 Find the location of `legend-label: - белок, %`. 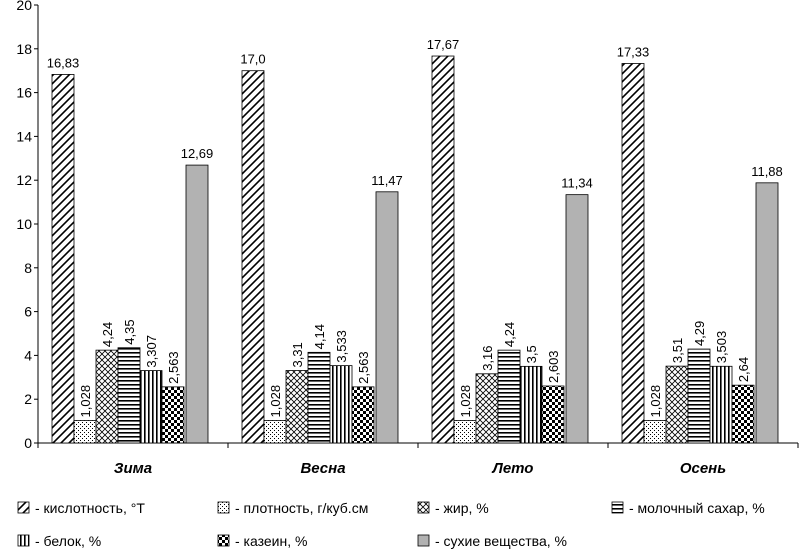

legend-label: - белок, % is located at coordinates (68, 541).